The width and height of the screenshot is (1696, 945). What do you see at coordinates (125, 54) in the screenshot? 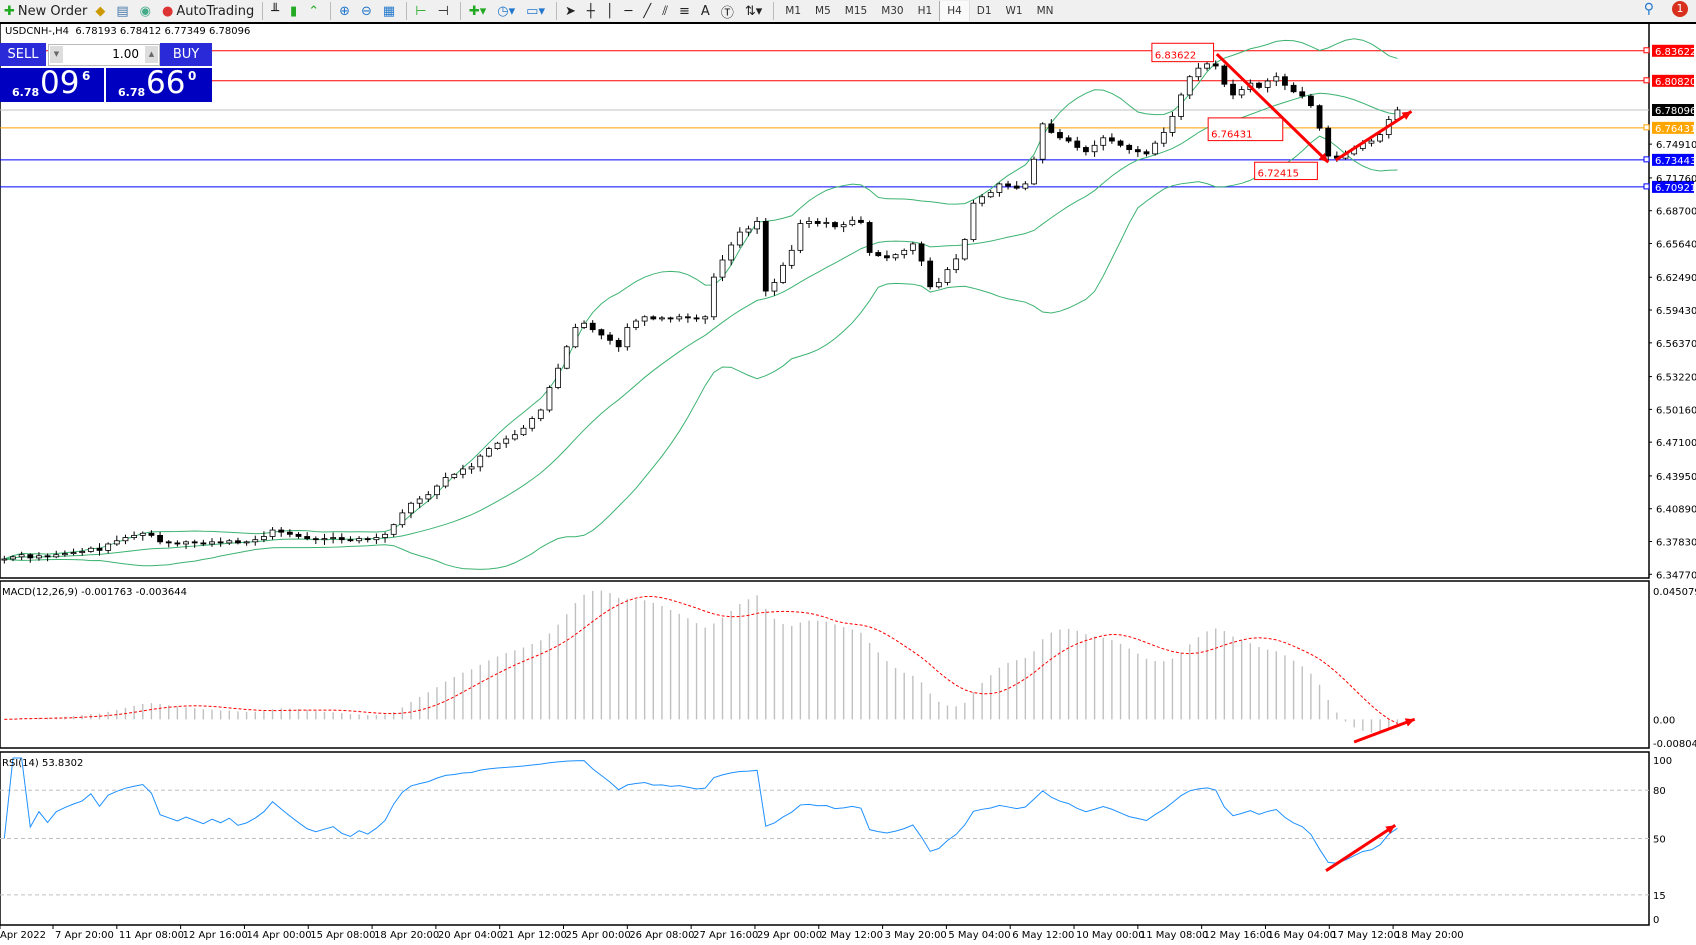
I see `lot-size-value: 1.00` at bounding box center [125, 54].